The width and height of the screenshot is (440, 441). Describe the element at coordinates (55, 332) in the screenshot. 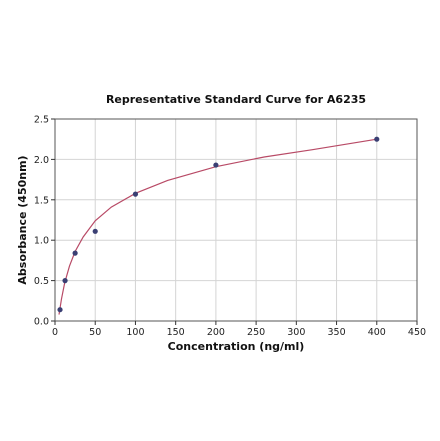

I see `x-tick-label: 0` at that location.